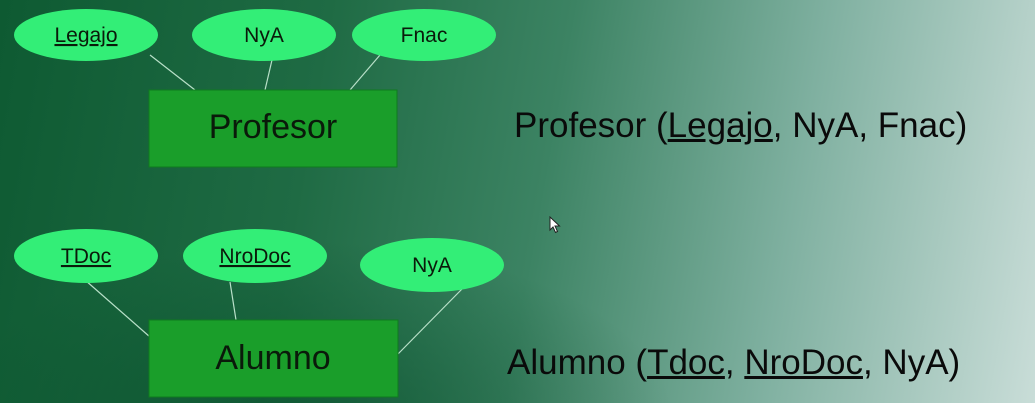 This screenshot has width=1035, height=403. I want to click on attribute-nya-alumno: NyA, so click(432, 265).